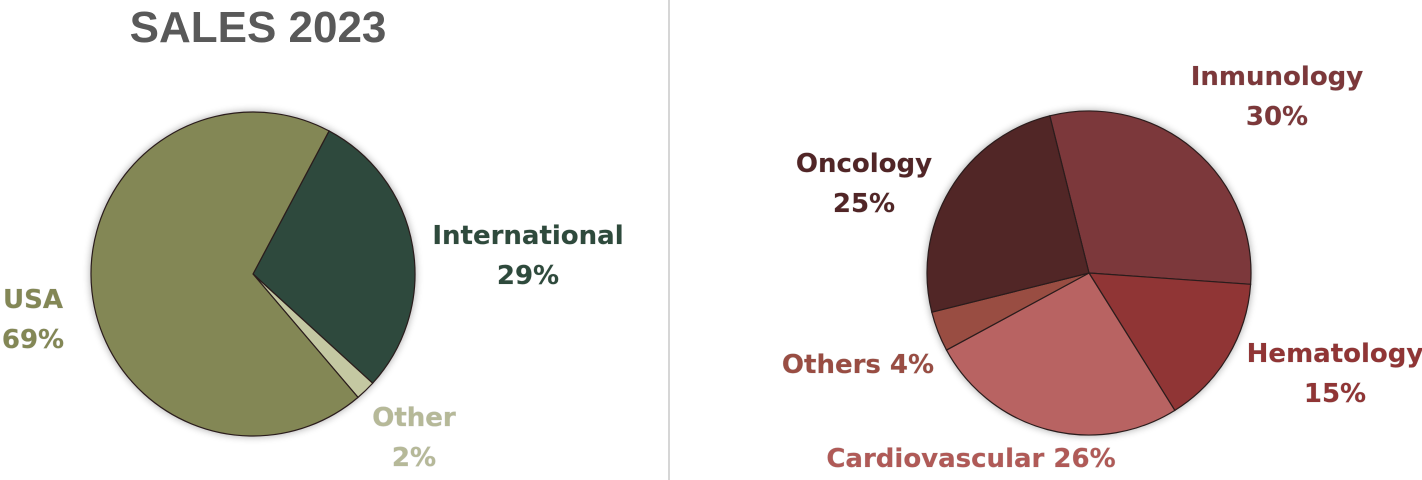  What do you see at coordinates (33, 320) in the screenshot?
I see `data-label-usa: USA 69%` at bounding box center [33, 320].